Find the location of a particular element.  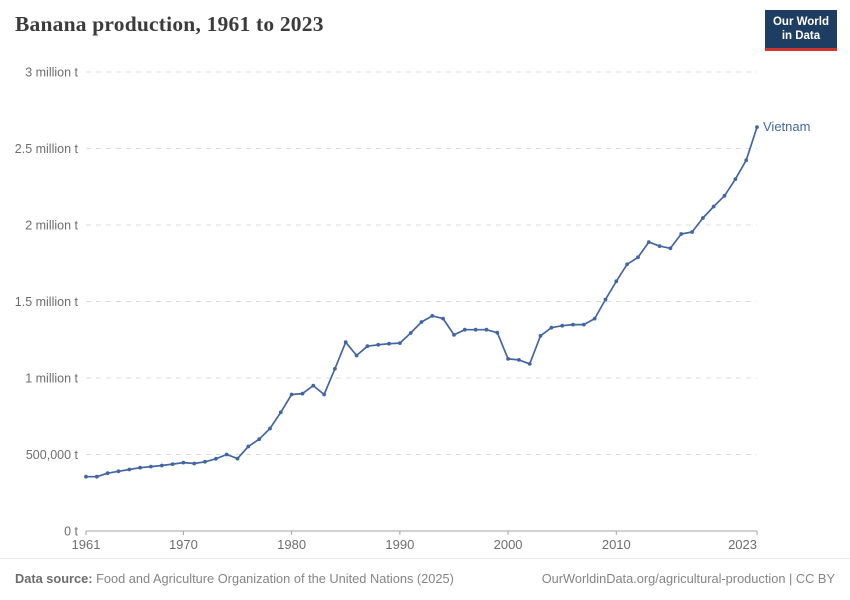

x-axis-label: 1990 is located at coordinates (399, 544).